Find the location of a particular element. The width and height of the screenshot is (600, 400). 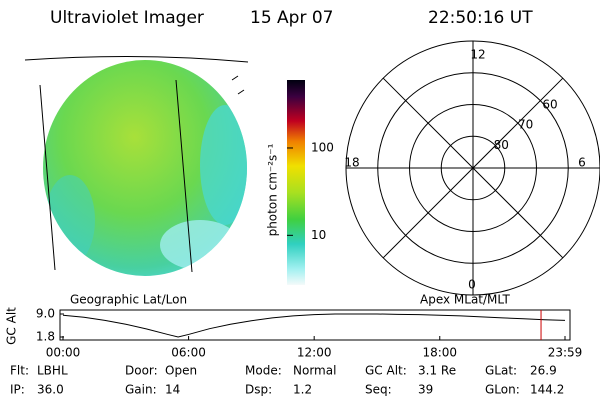

info-value: 26.9 is located at coordinates (543, 371).